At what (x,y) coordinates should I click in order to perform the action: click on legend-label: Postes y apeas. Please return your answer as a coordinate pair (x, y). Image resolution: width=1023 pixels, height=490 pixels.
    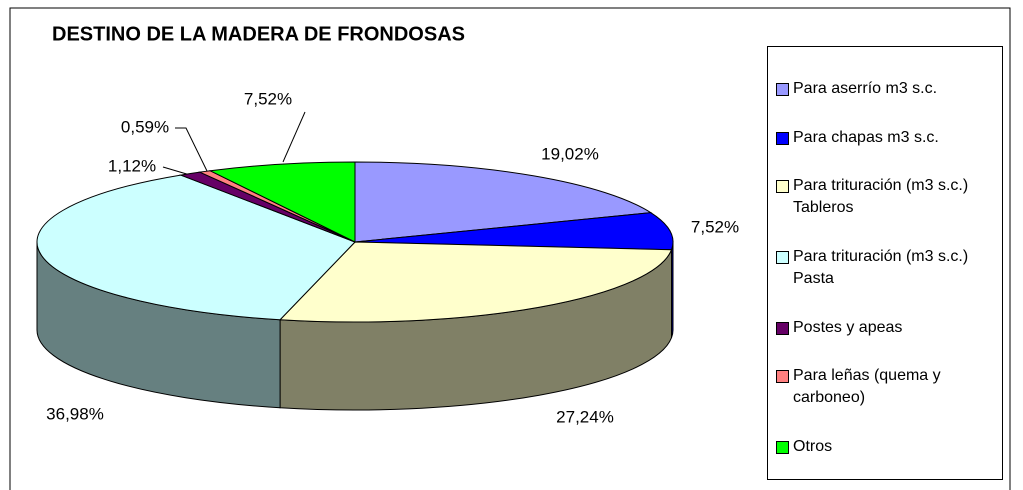
    Looking at the image, I should click on (848, 327).